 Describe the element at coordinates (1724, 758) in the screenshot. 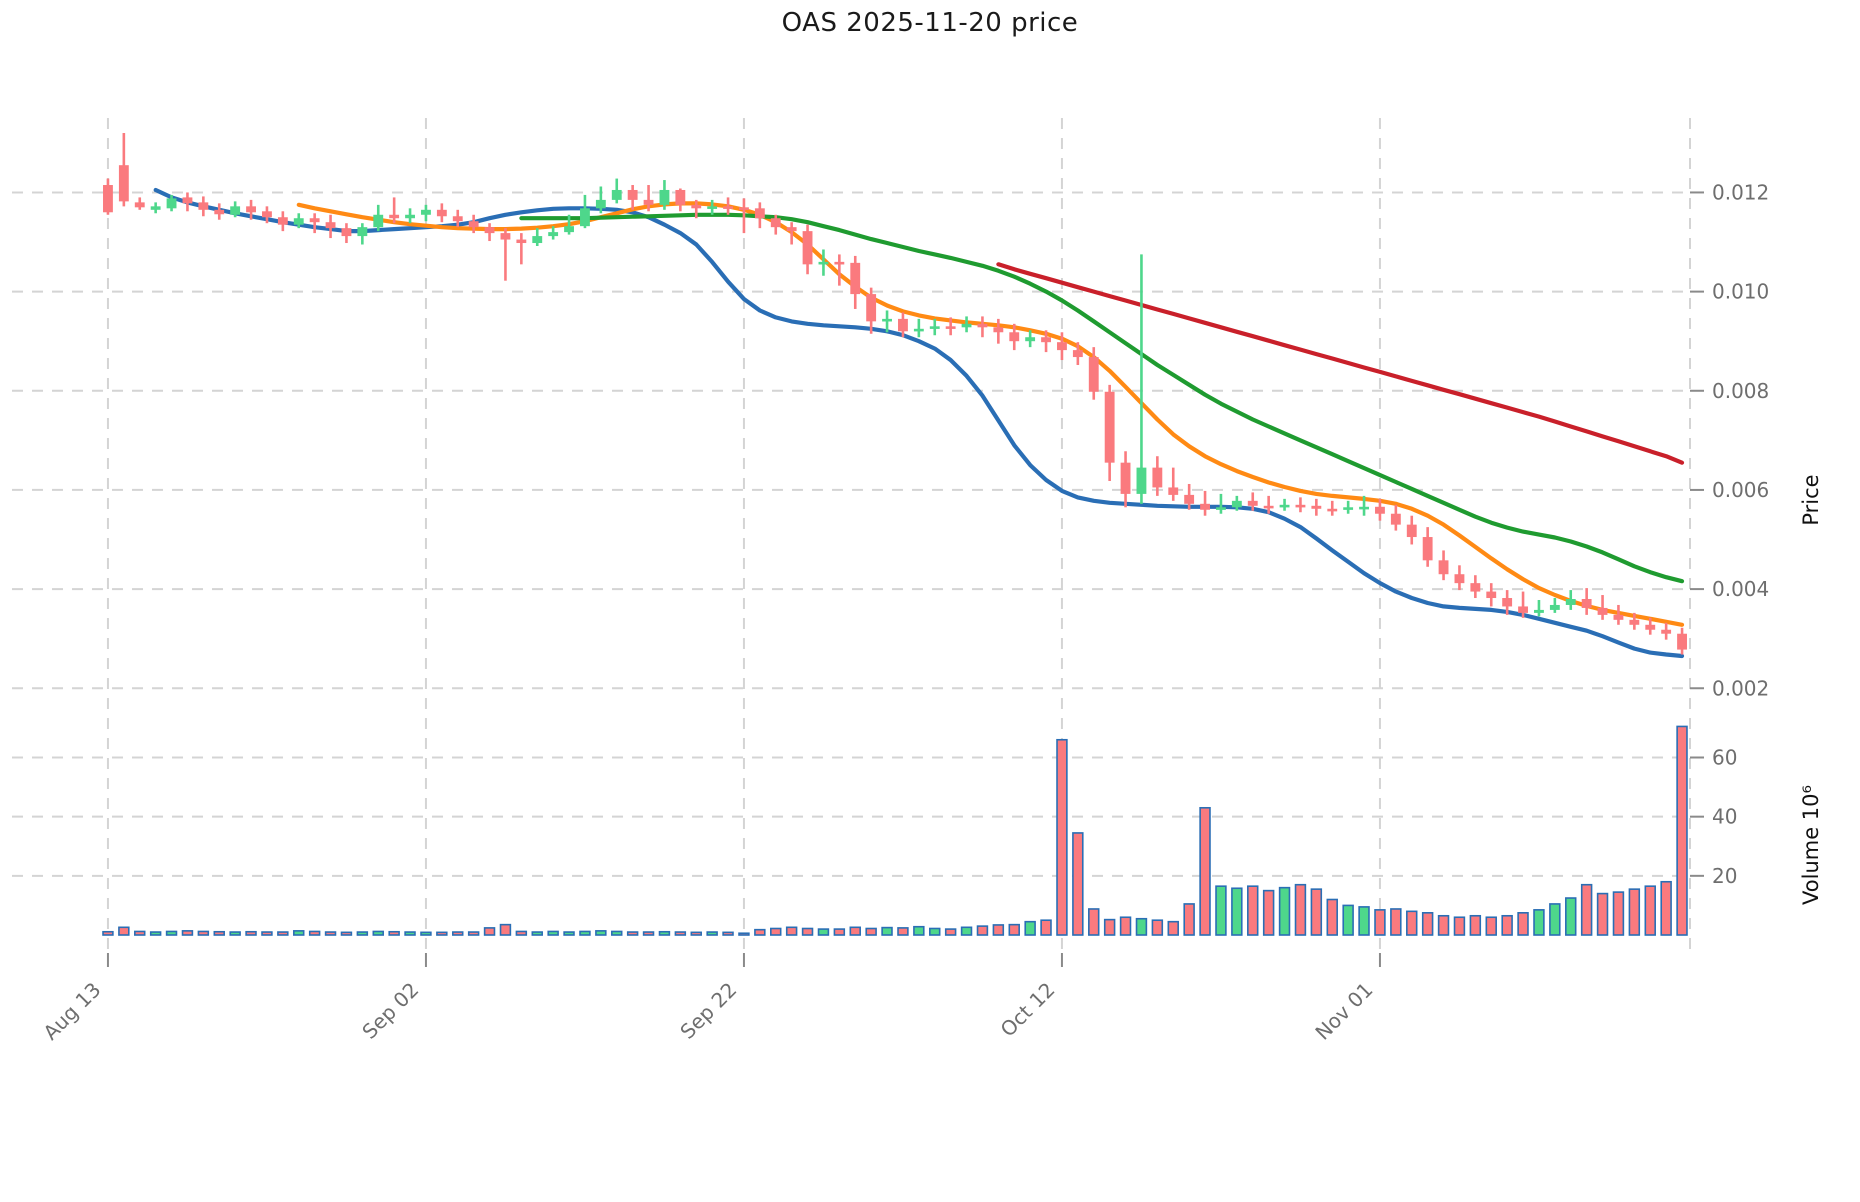

I see `volume-tick-label: 60` at that location.